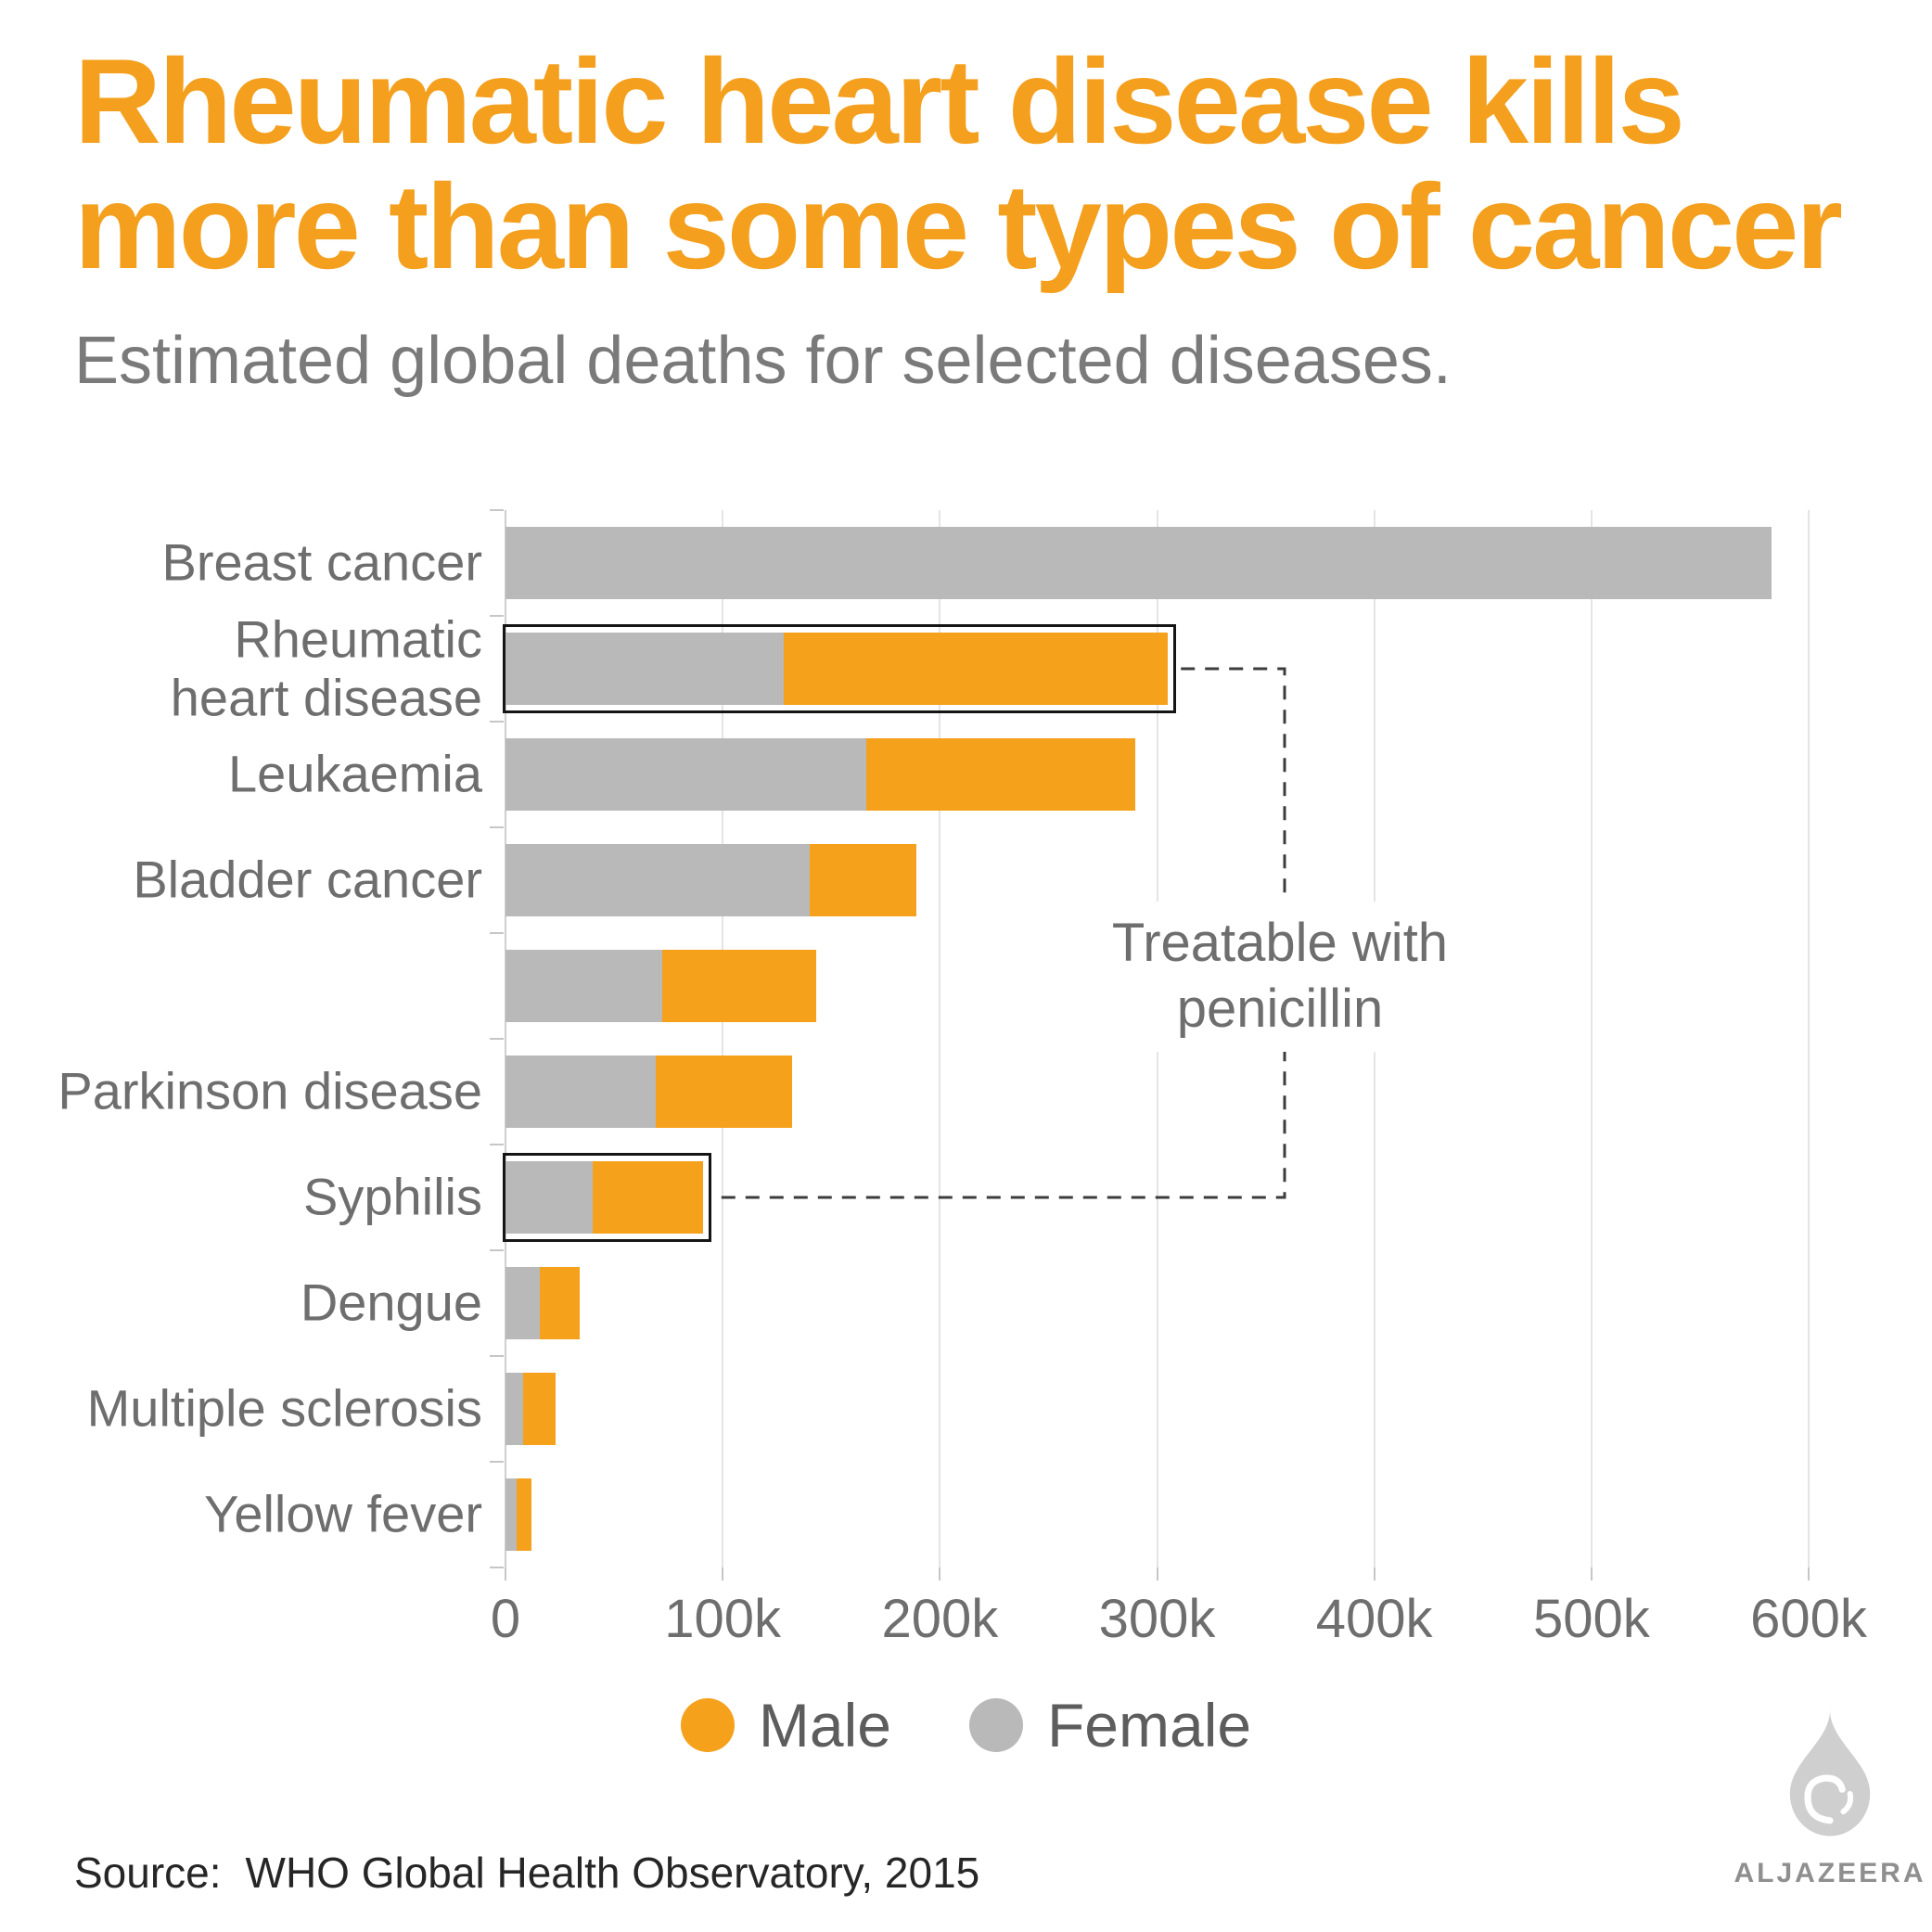  Describe the element at coordinates (326, 667) in the screenshot. I see `category-label: Rheumatic heart disease` at that location.